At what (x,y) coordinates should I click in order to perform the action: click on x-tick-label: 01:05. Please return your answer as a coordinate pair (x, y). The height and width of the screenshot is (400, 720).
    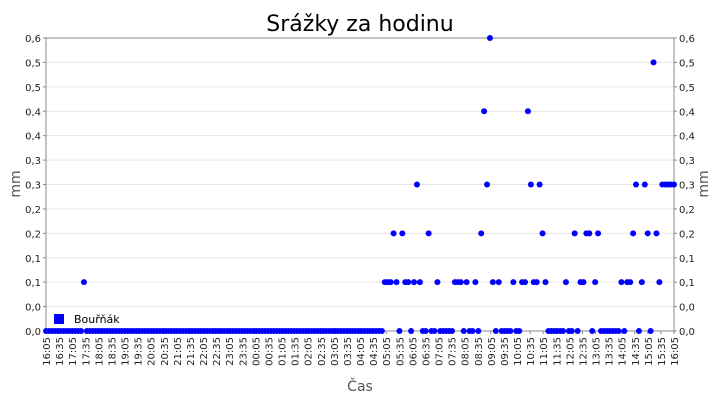
    Looking at the image, I should click on (283, 351).